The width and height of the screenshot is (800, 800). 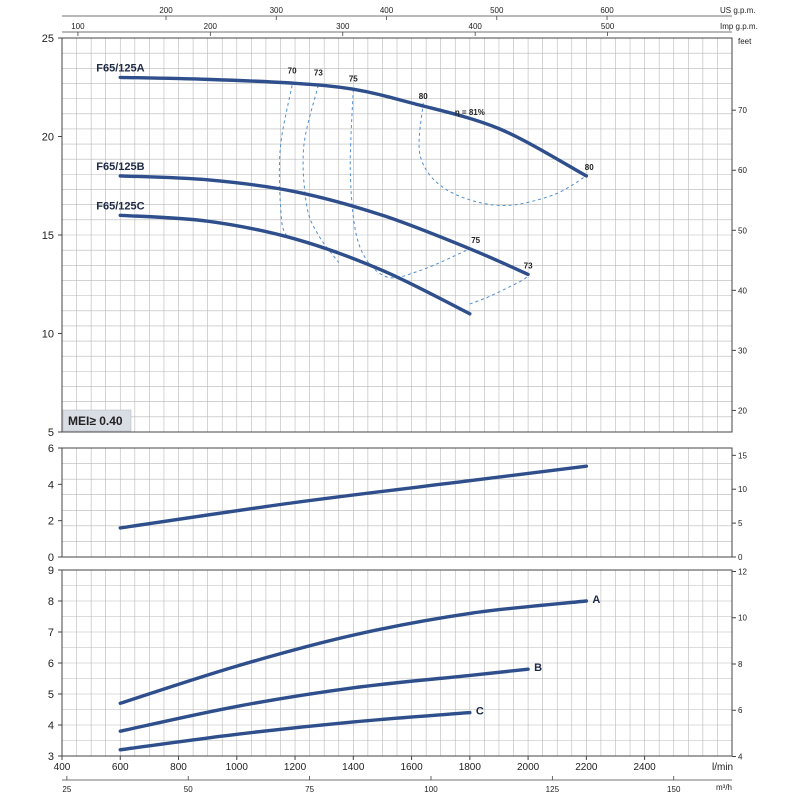 What do you see at coordinates (309, 789) in the screenshot?
I see `m3h-tick-label: 75` at bounding box center [309, 789].